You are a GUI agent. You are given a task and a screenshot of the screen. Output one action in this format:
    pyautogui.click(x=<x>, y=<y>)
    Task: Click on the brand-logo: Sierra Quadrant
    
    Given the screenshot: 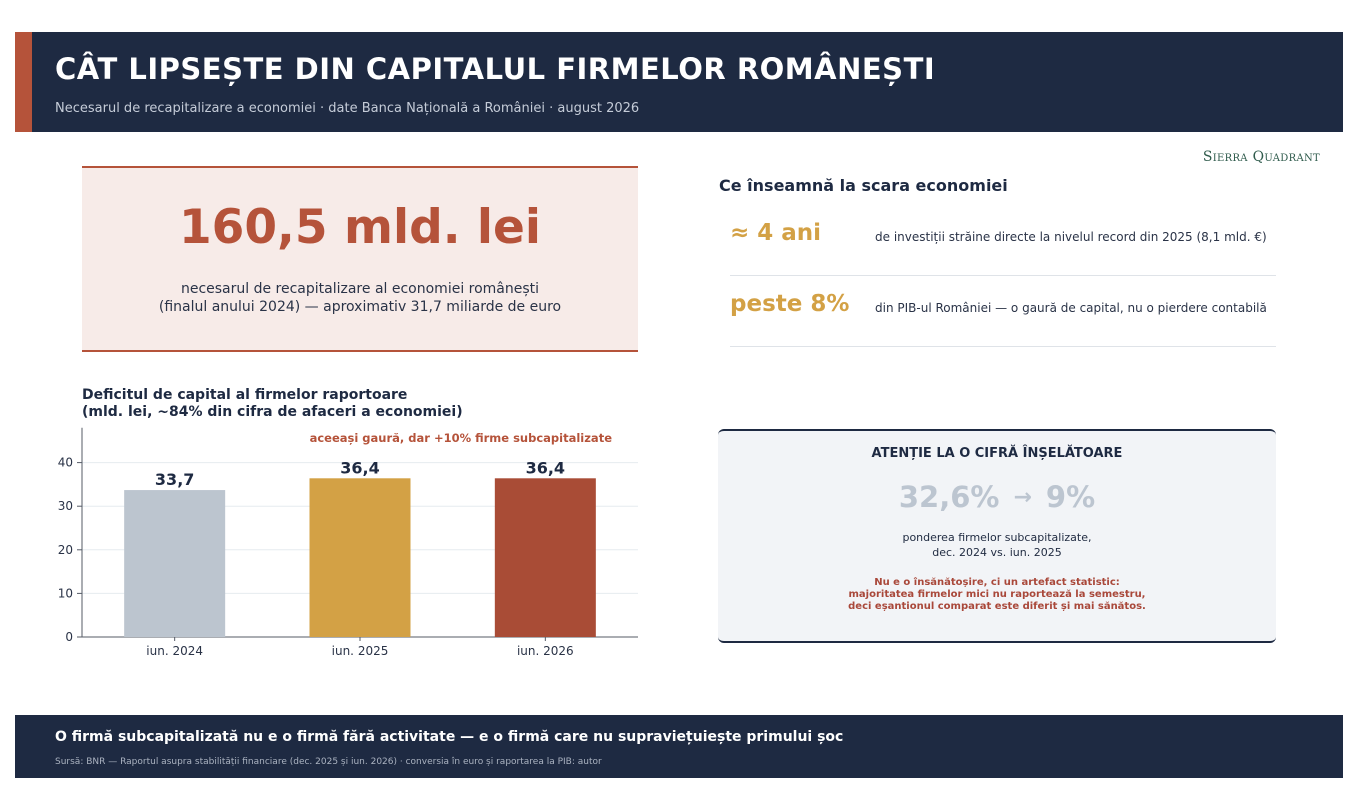 What is the action you would take?
    pyautogui.click(x=1261, y=157)
    